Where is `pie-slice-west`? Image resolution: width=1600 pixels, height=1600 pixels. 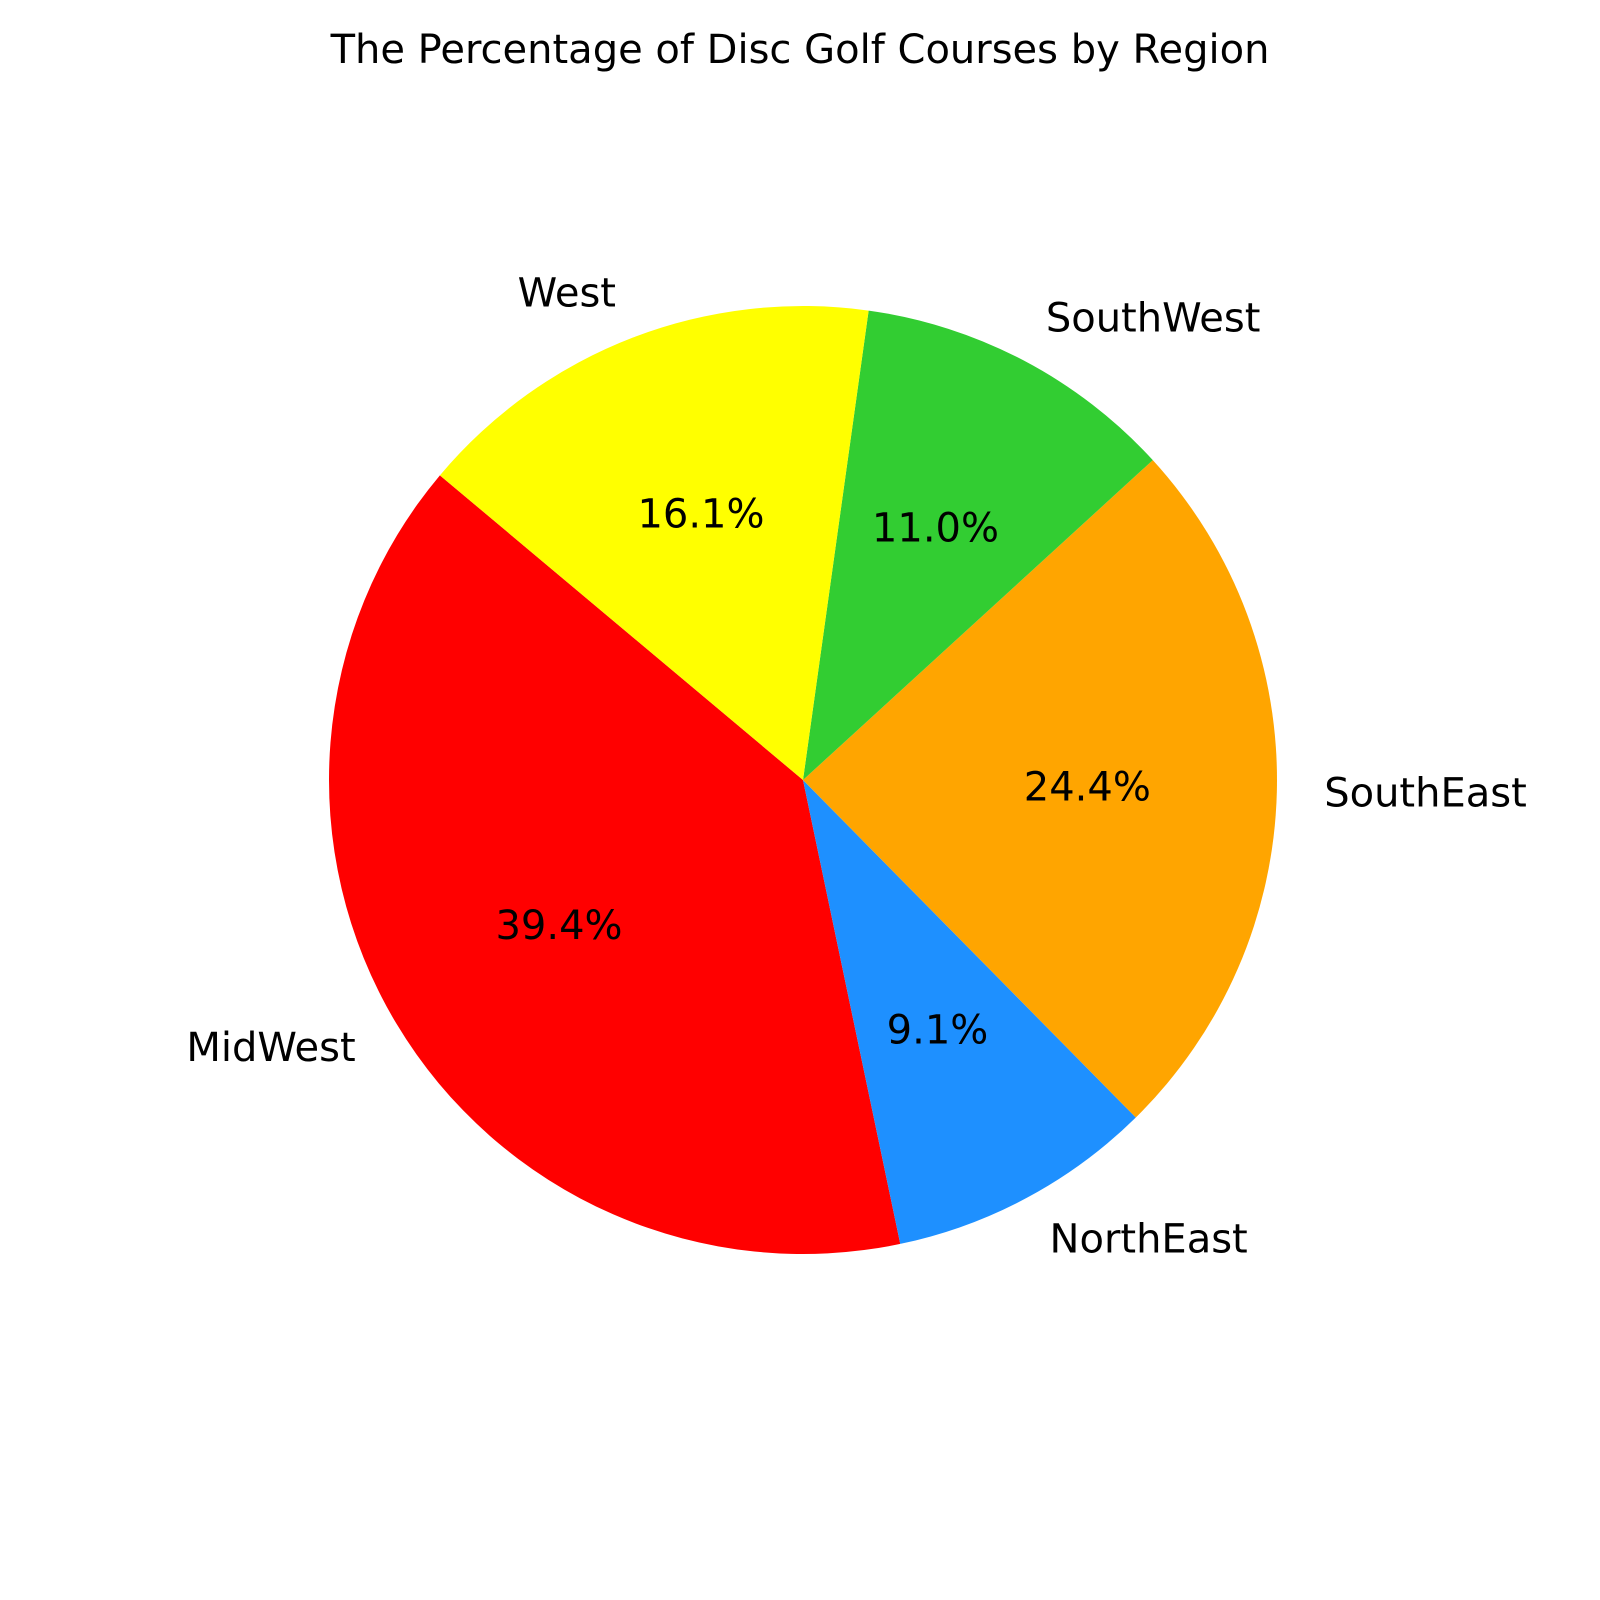 pie-slice-west is located at coordinates (654, 542).